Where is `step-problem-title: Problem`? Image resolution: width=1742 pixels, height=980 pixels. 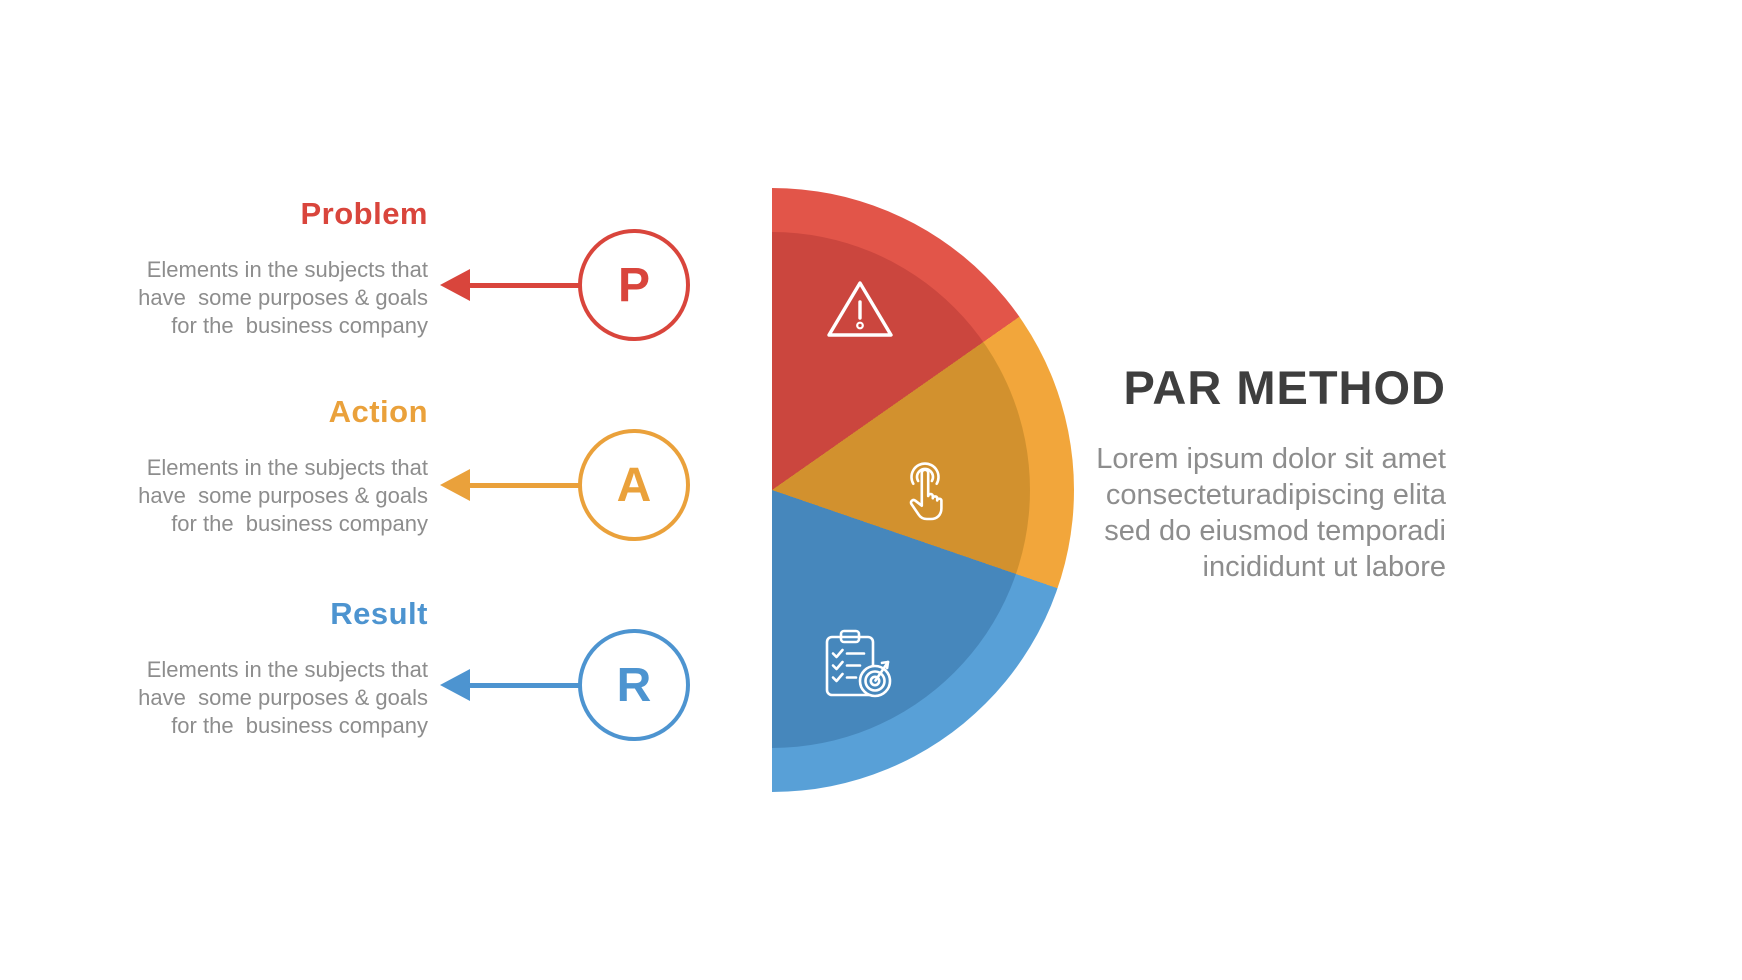 step-problem-title: Problem is located at coordinates (364, 213).